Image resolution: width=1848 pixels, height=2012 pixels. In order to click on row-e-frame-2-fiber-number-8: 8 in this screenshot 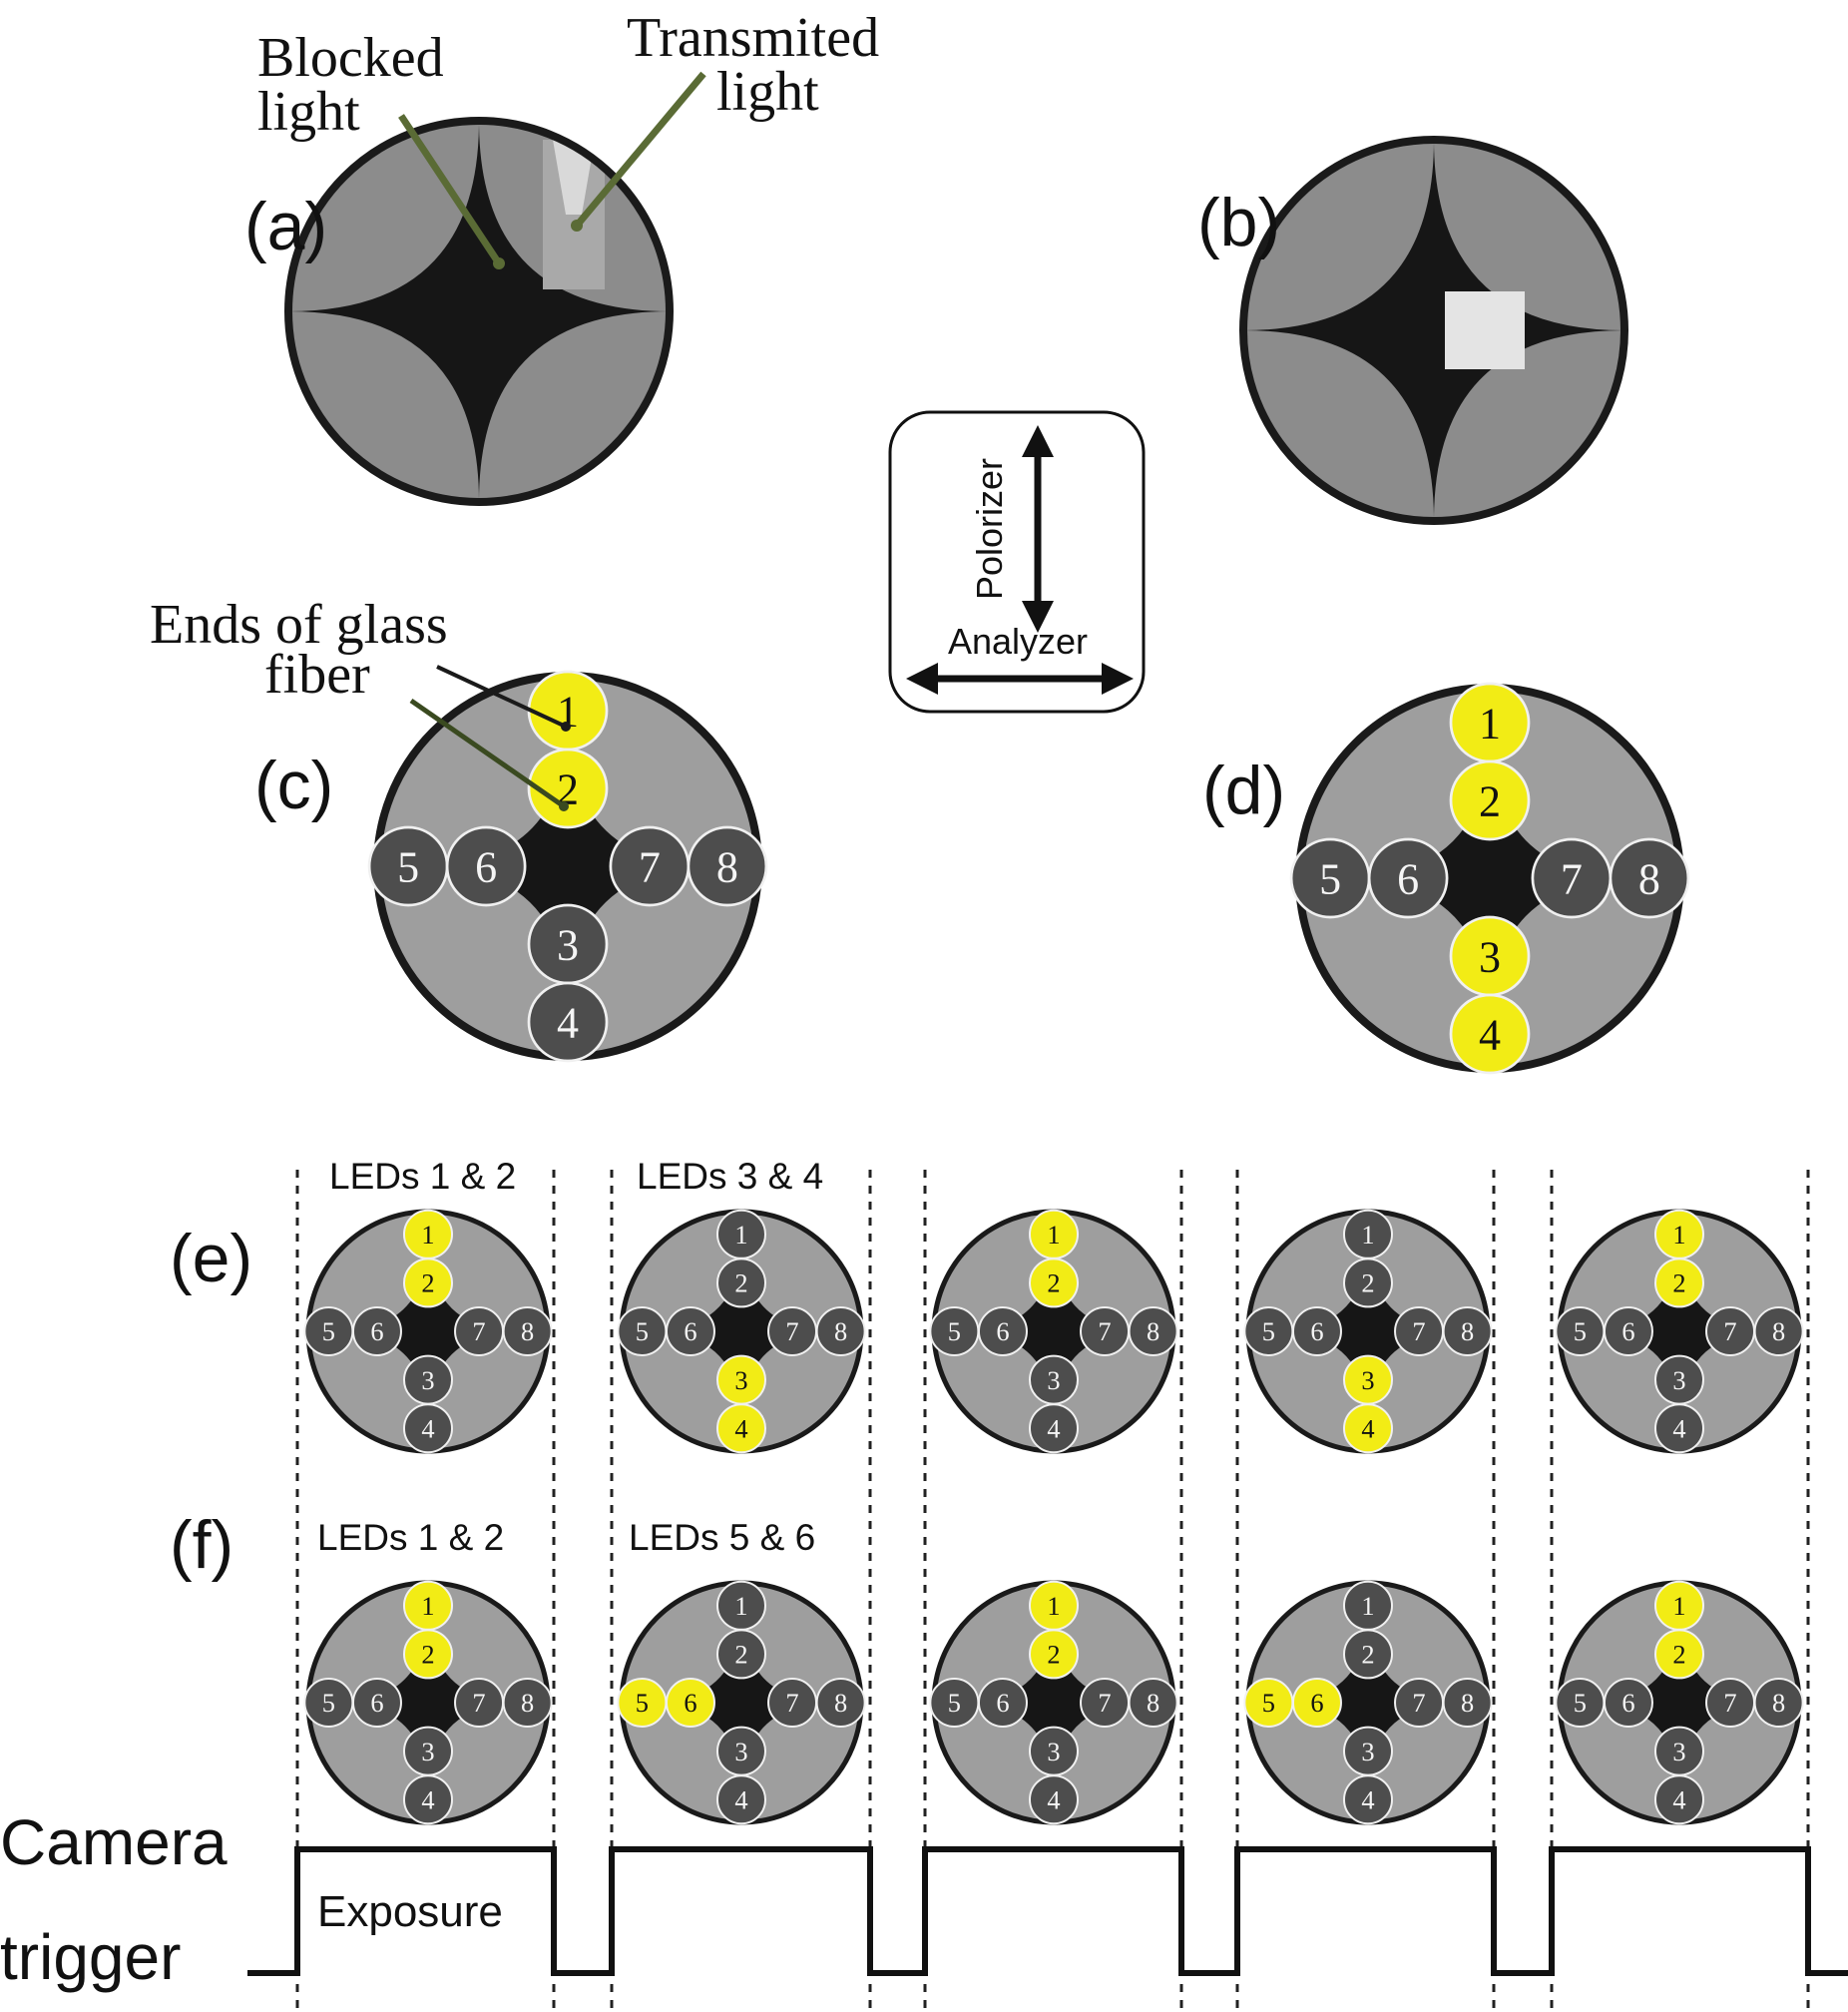, I will do `click(840, 1331)`.